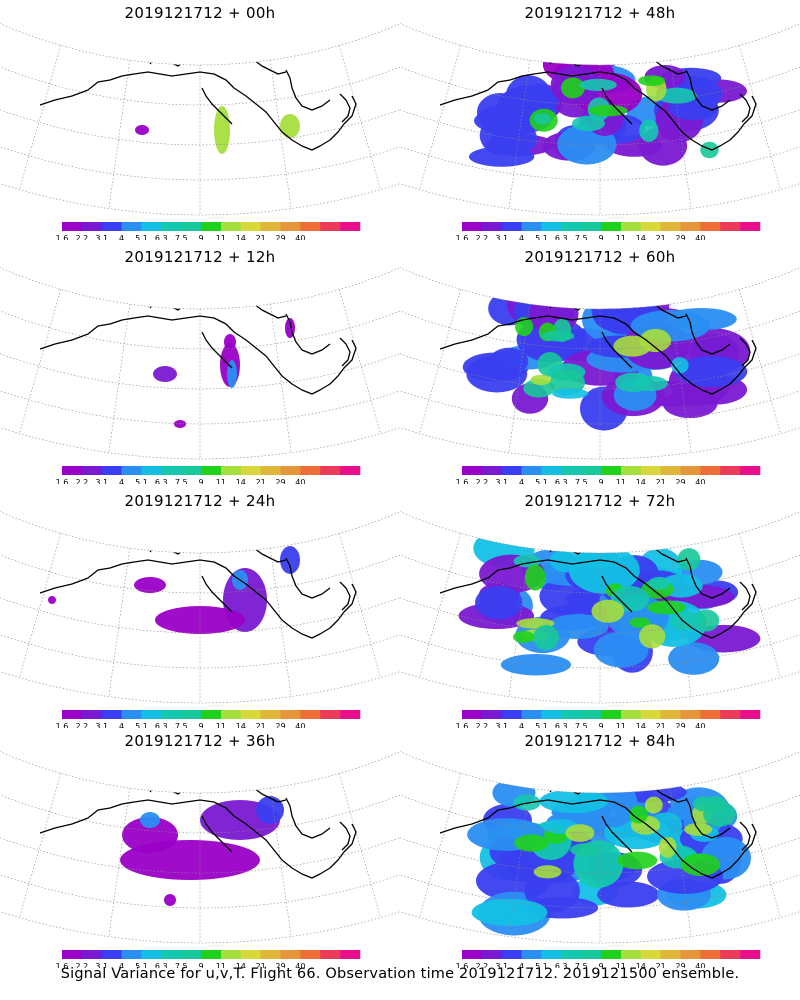 The width and height of the screenshot is (800, 1000). What do you see at coordinates (200, 741) in the screenshot?
I see `panel-title: 2019121712 + 36h` at bounding box center [200, 741].